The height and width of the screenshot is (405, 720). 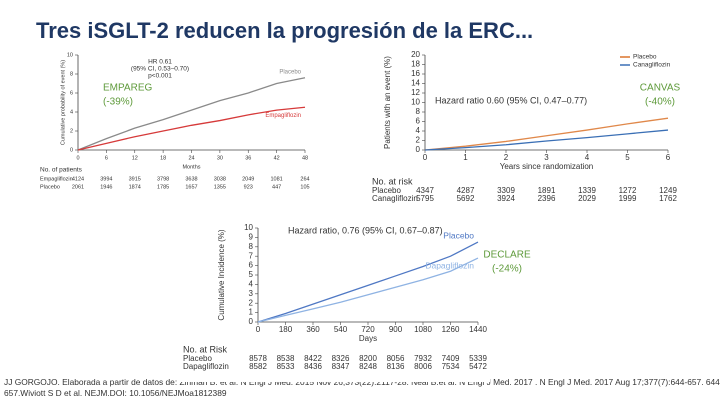 What do you see at coordinates (313, 366) in the screenshot?
I see `risk-value: 8436` at bounding box center [313, 366].